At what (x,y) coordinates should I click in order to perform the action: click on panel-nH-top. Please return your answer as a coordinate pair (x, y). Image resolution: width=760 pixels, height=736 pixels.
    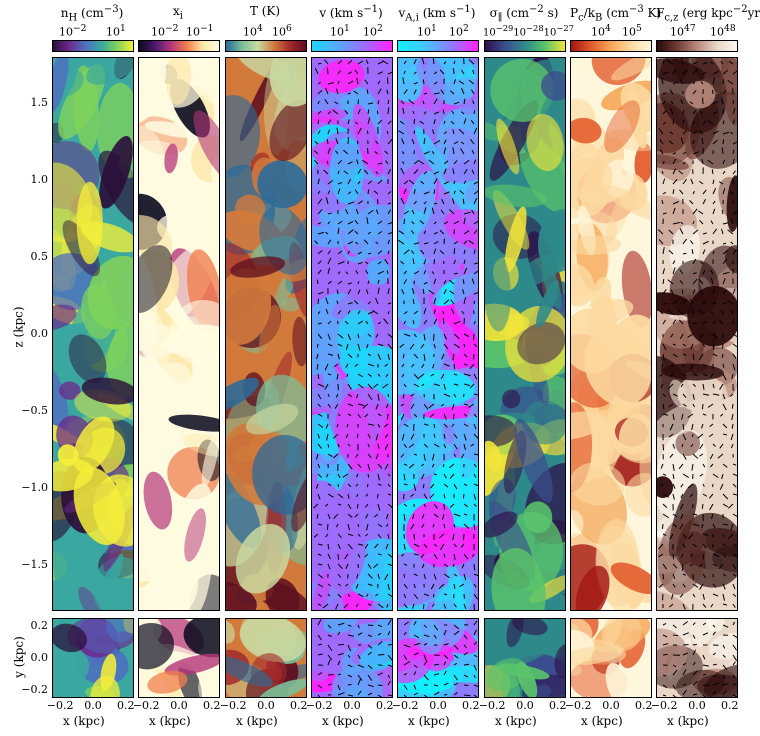
    Looking at the image, I should click on (93, 334).